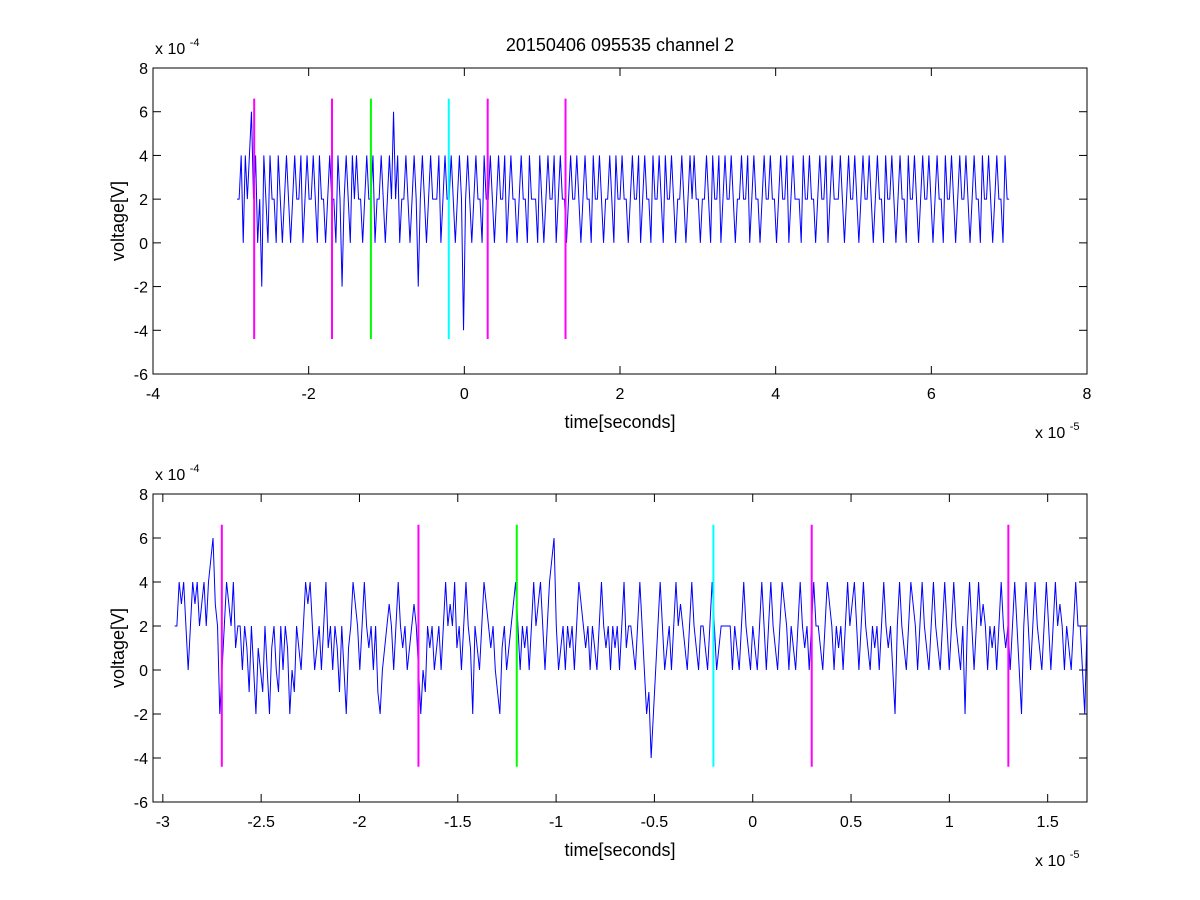  Describe the element at coordinates (949, 822) in the screenshot. I see `x-tick-label: 1` at that location.